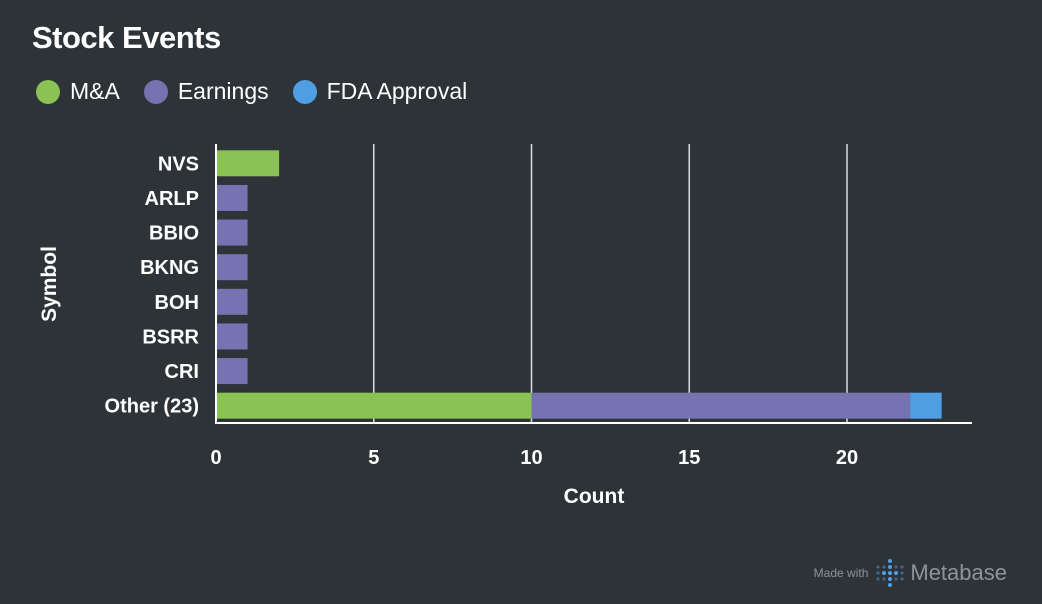  Describe the element at coordinates (248, 163) in the screenshot. I see `bar-nvs-m-a` at that location.